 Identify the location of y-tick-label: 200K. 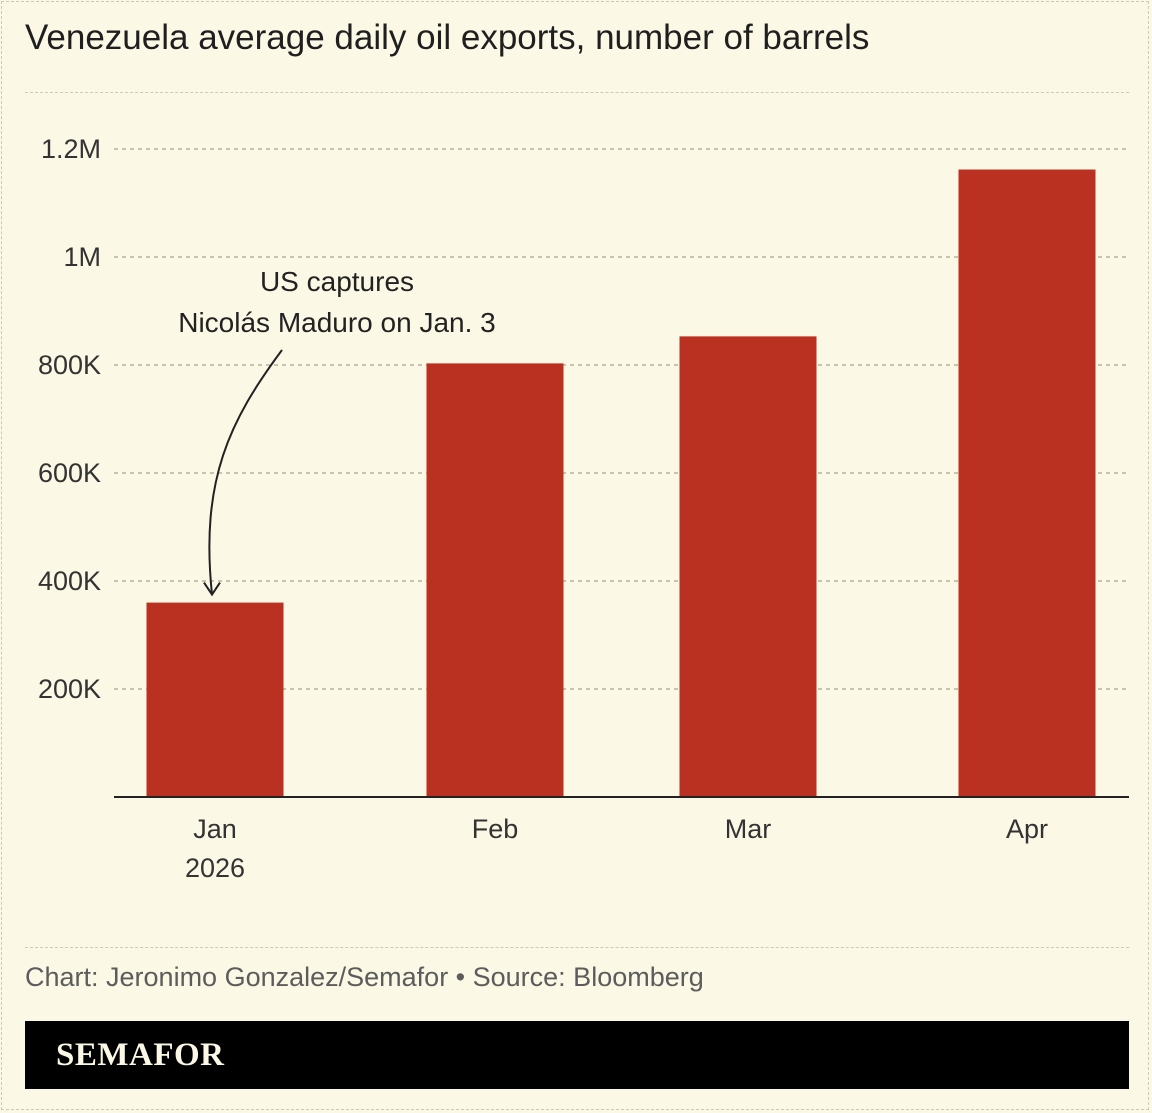
(69, 689).